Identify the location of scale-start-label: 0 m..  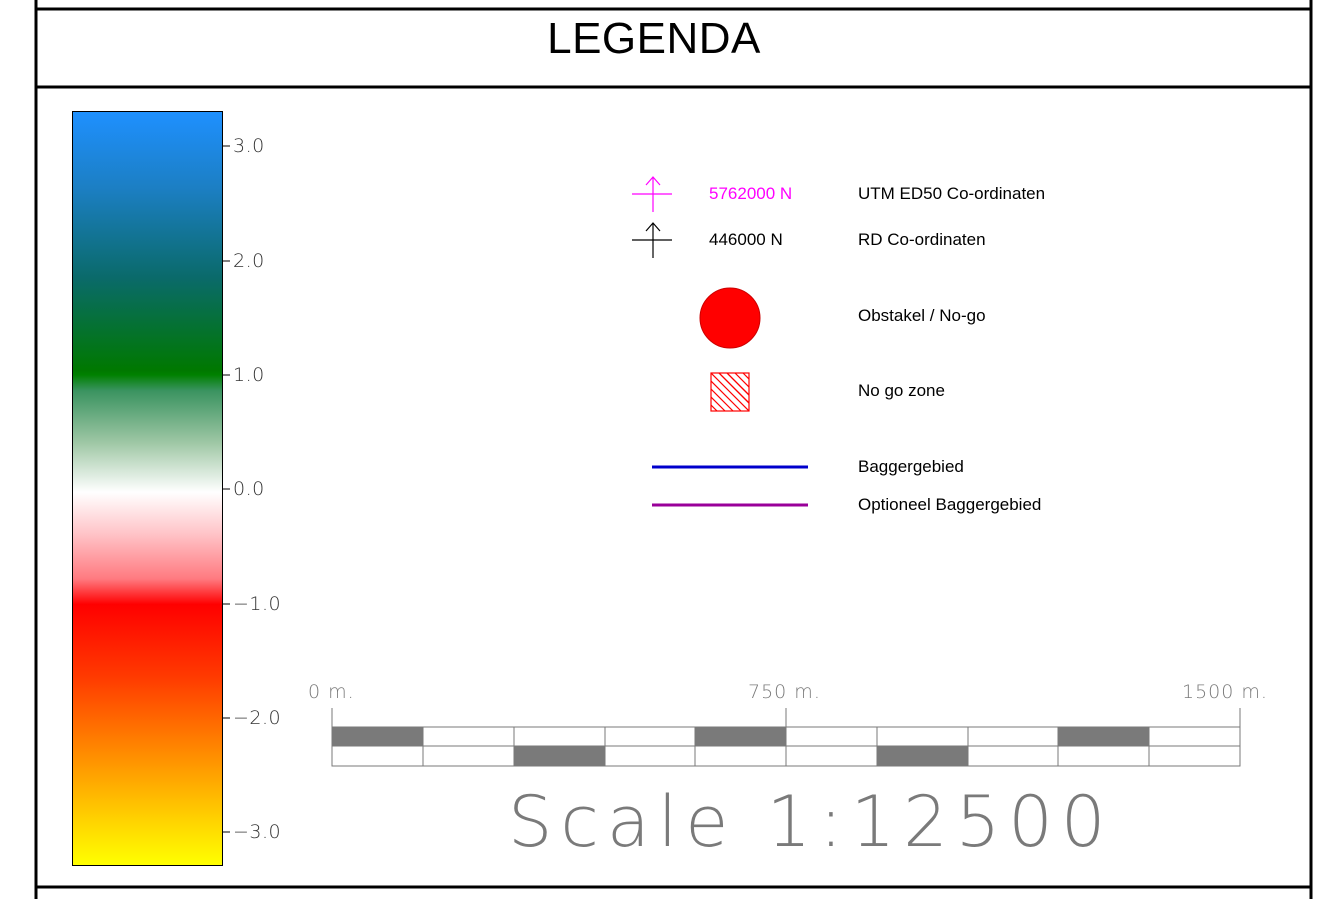
(331, 692).